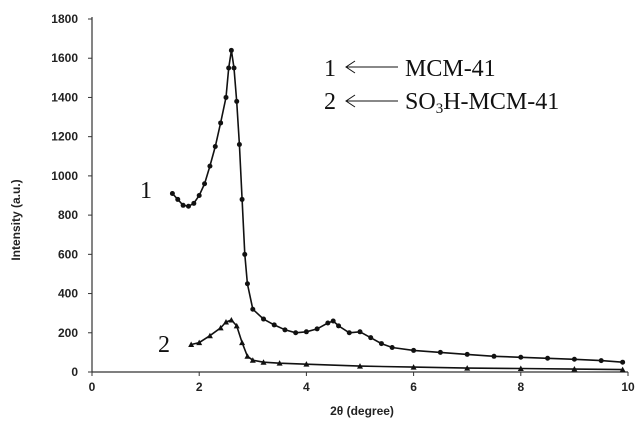  What do you see at coordinates (199, 387) in the screenshot?
I see `x-tick-label: 2` at bounding box center [199, 387].